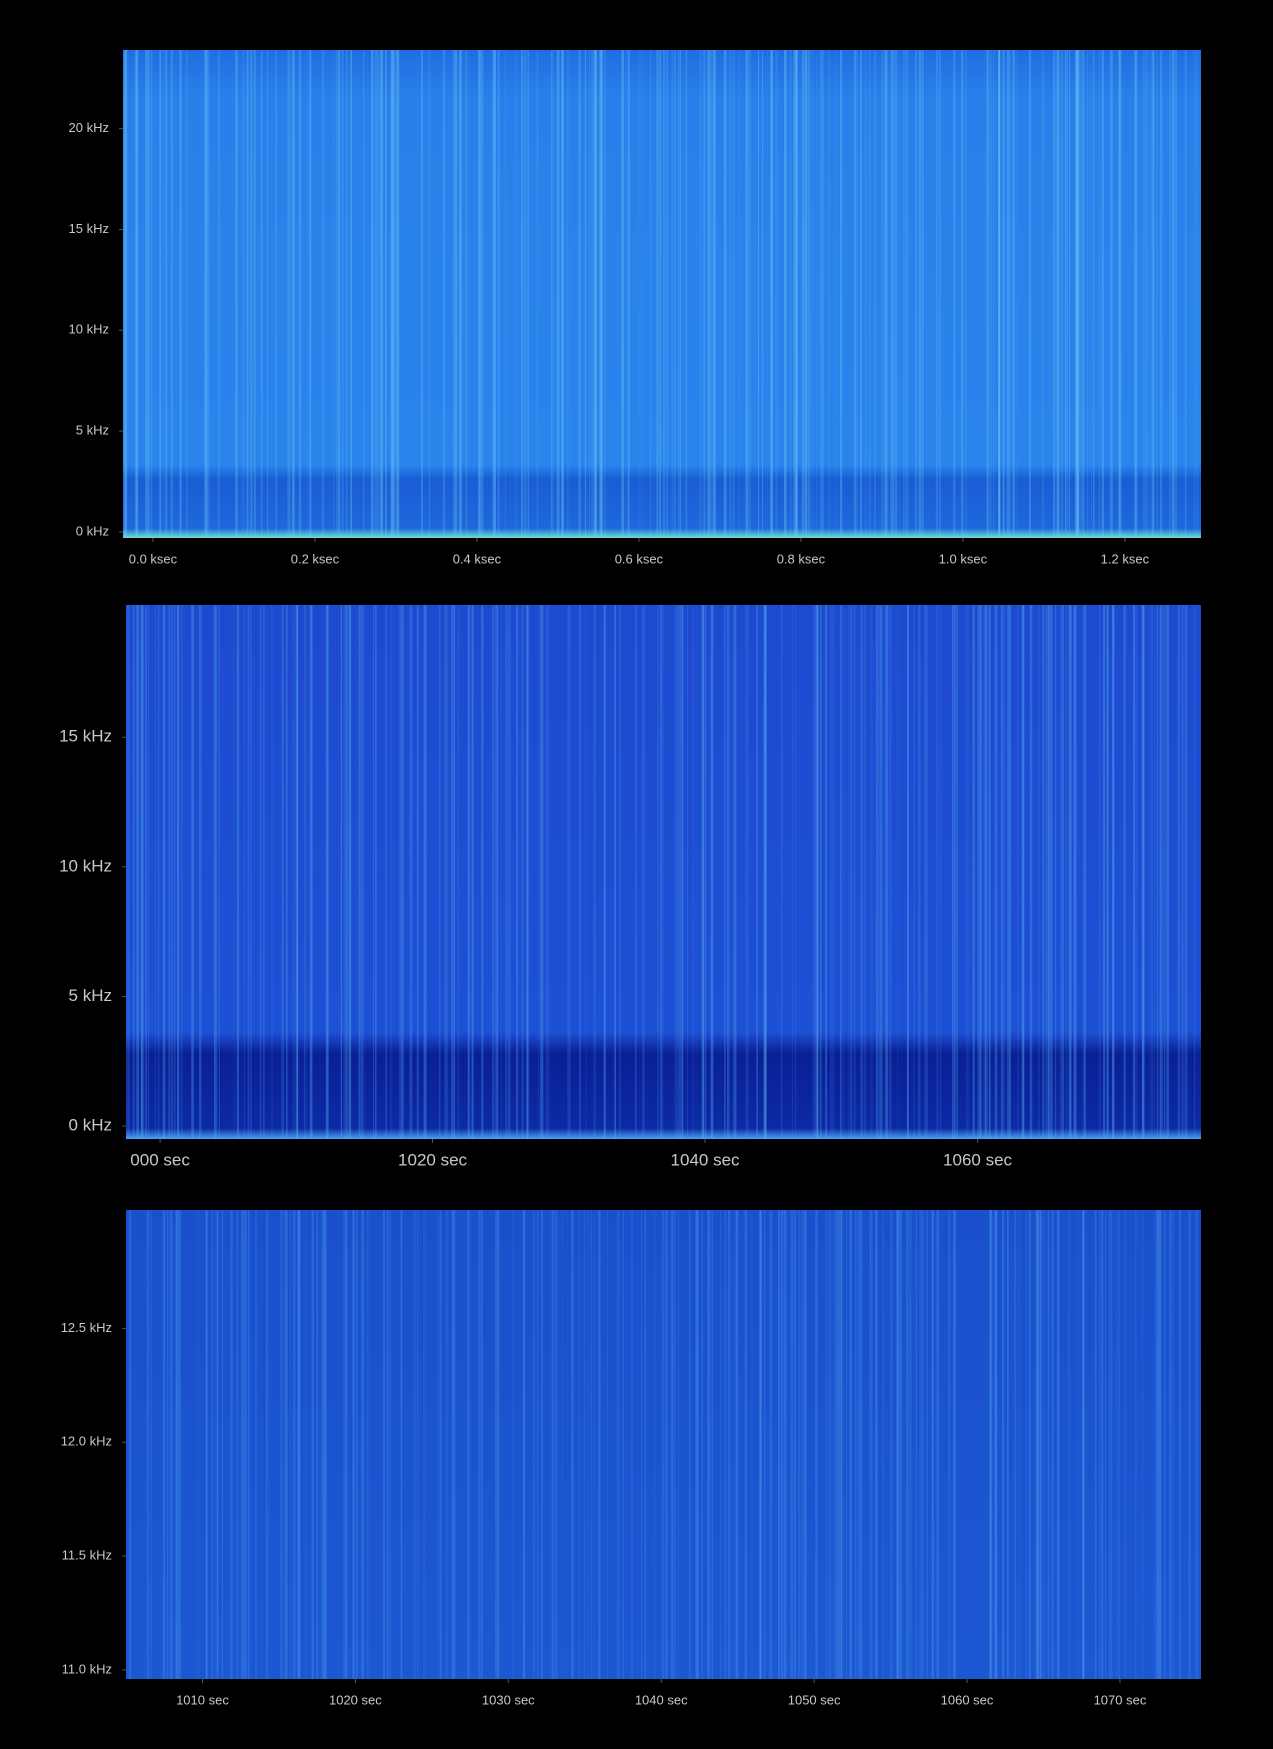  Describe the element at coordinates (705, 1159) in the screenshot. I see `x-tick-label: 1040 sec` at that location.